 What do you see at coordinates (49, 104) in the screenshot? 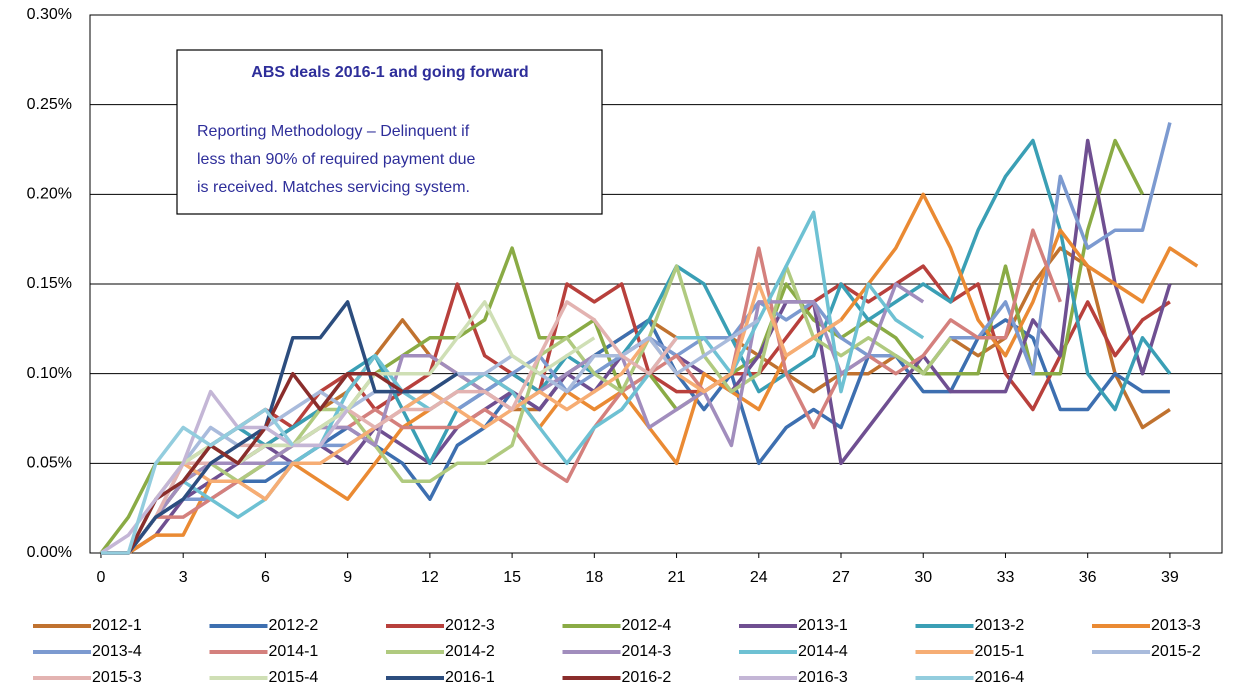
I see `y-tick-label: 0.25%` at bounding box center [49, 104].